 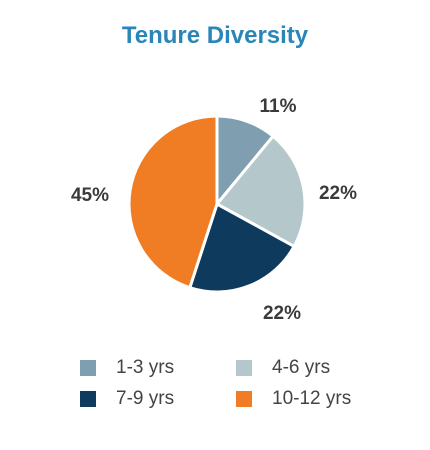 I want to click on pie-slice-4-6-yrs, so click(x=261, y=191).